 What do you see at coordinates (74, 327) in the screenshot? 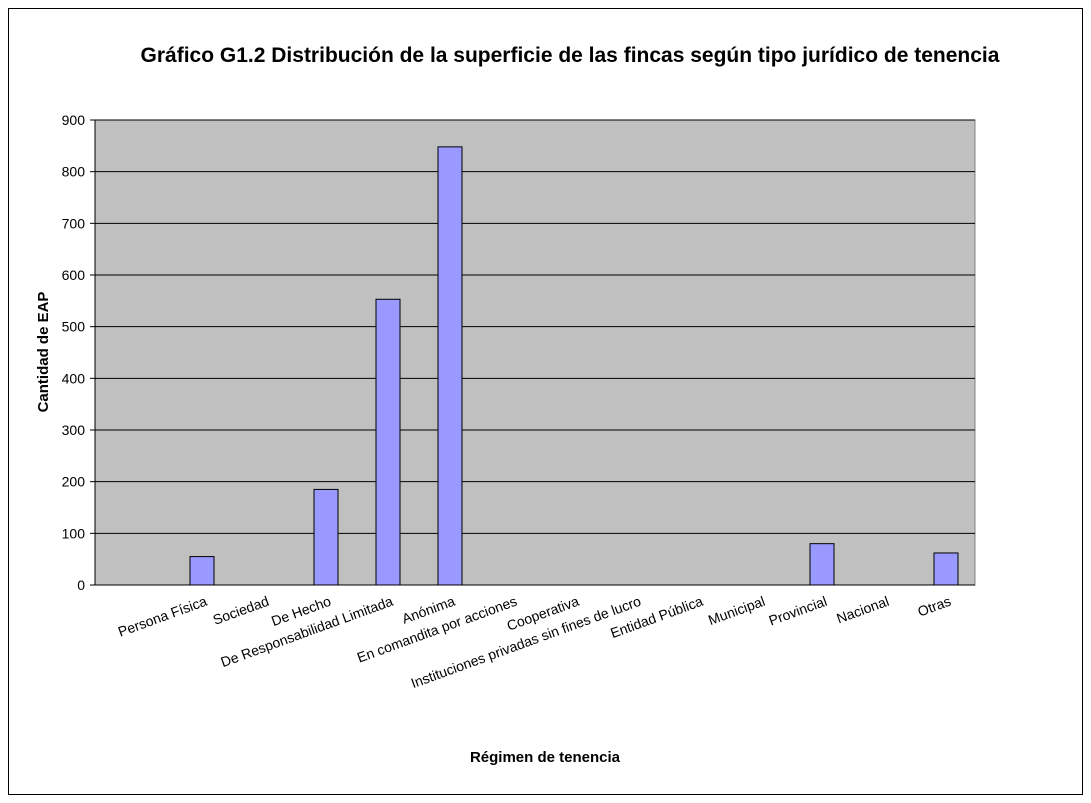
I see `y-tick-label: 500` at bounding box center [74, 327].